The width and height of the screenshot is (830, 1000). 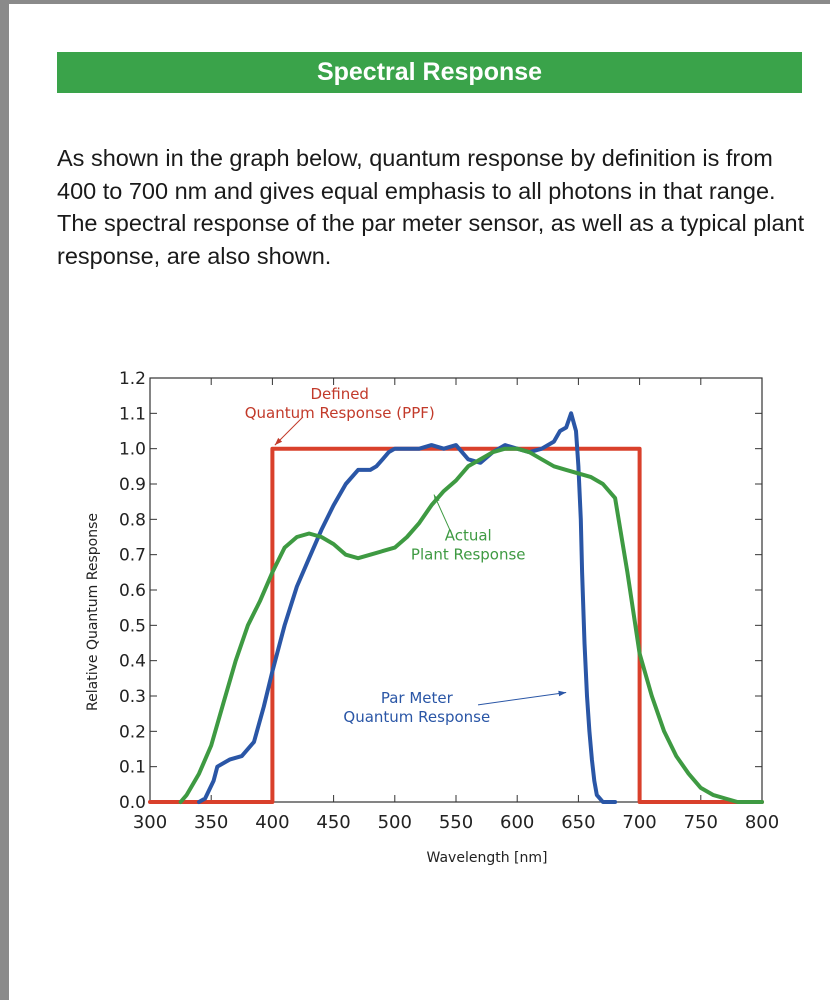 I want to click on annotation-ppf-arrowhead, so click(x=278, y=441).